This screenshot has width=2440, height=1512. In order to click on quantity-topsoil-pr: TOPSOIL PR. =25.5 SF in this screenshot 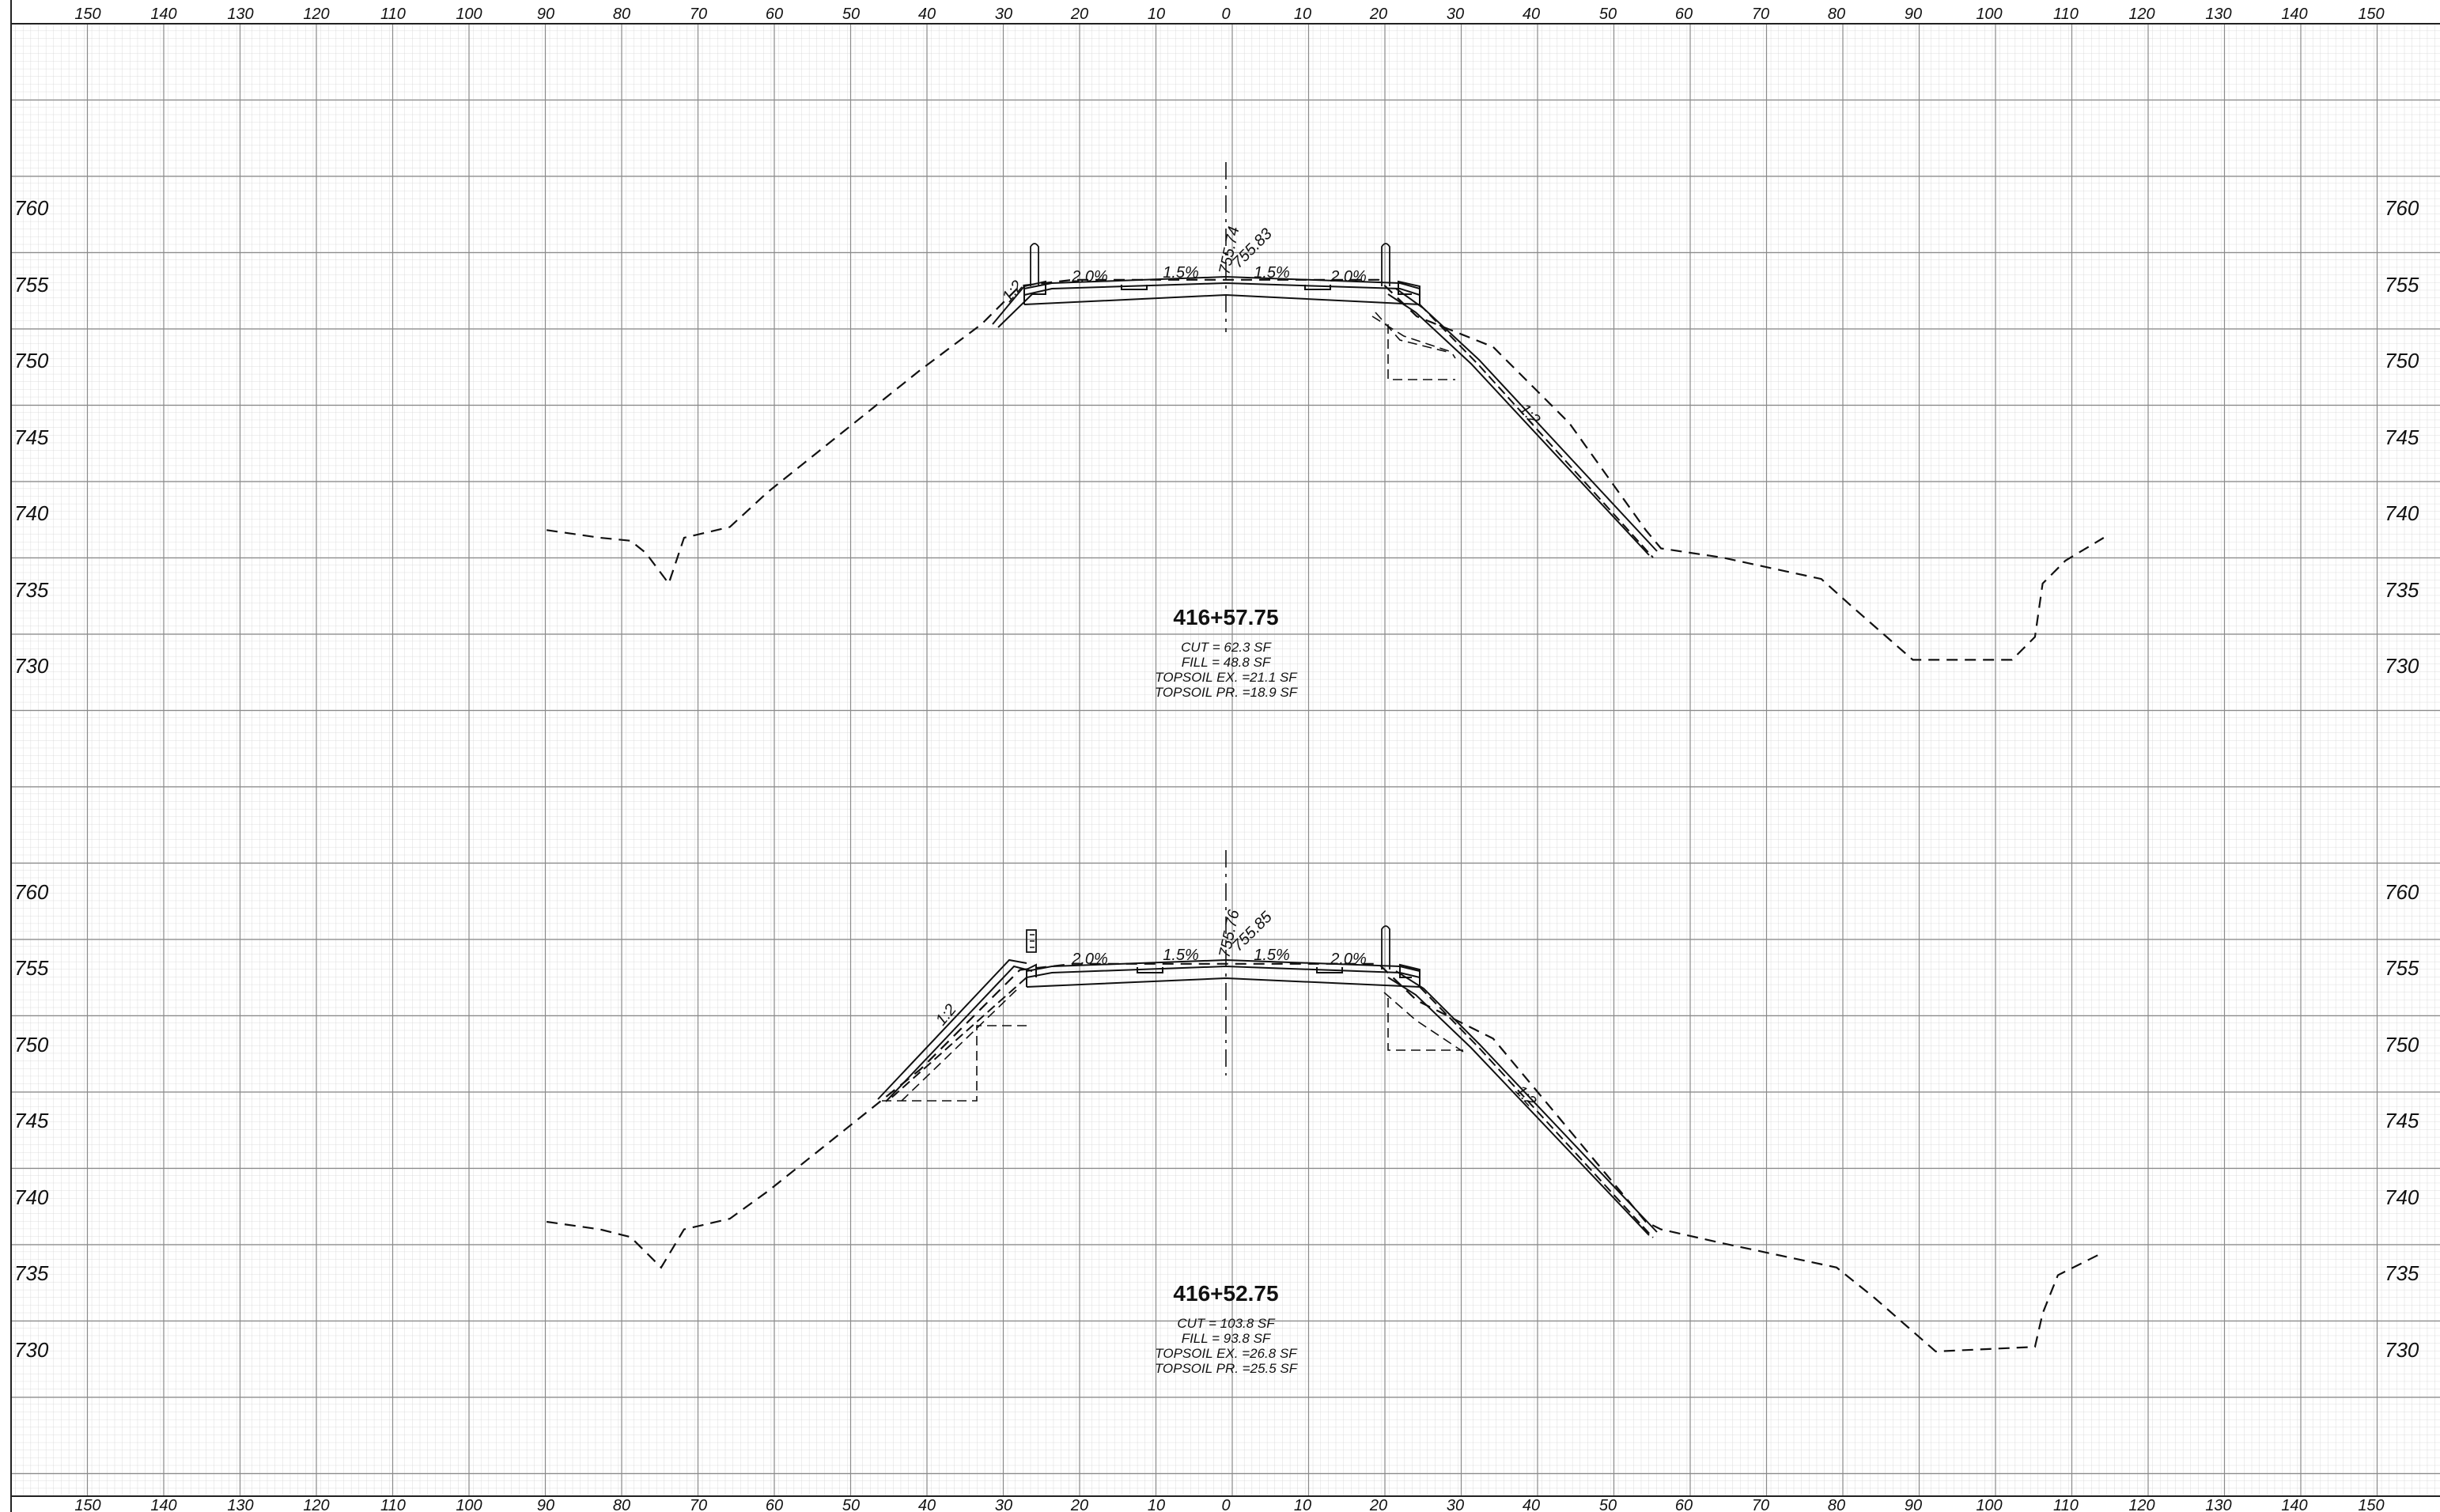, I will do `click(1227, 1369)`.